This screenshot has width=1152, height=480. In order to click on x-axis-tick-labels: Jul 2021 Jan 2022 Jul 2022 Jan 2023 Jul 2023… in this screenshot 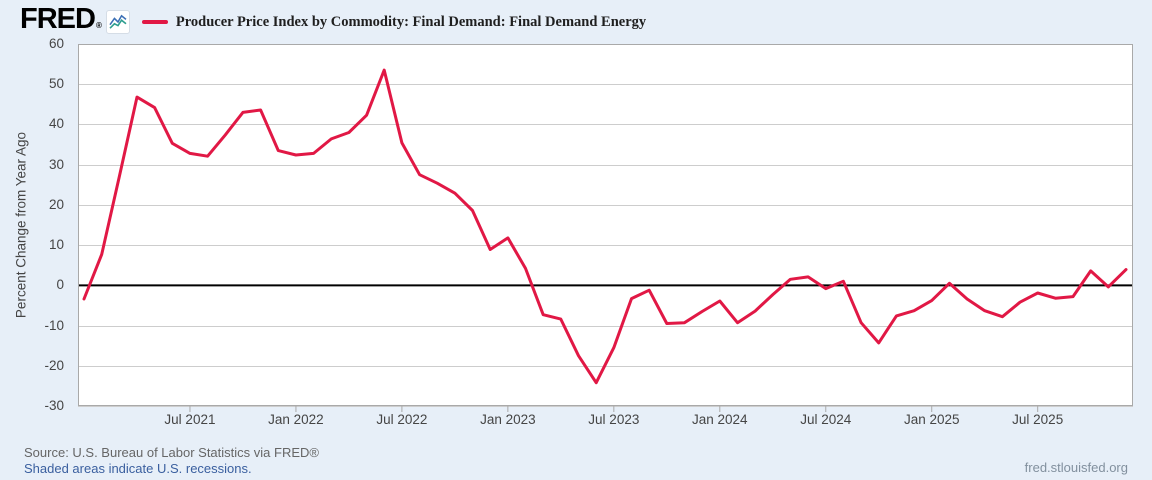, I will do `click(605, 421)`.